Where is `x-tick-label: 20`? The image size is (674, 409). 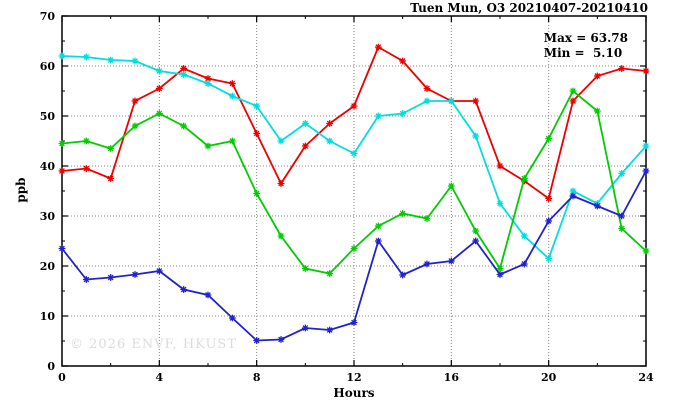
x-tick-label: 20 is located at coordinates (549, 377).